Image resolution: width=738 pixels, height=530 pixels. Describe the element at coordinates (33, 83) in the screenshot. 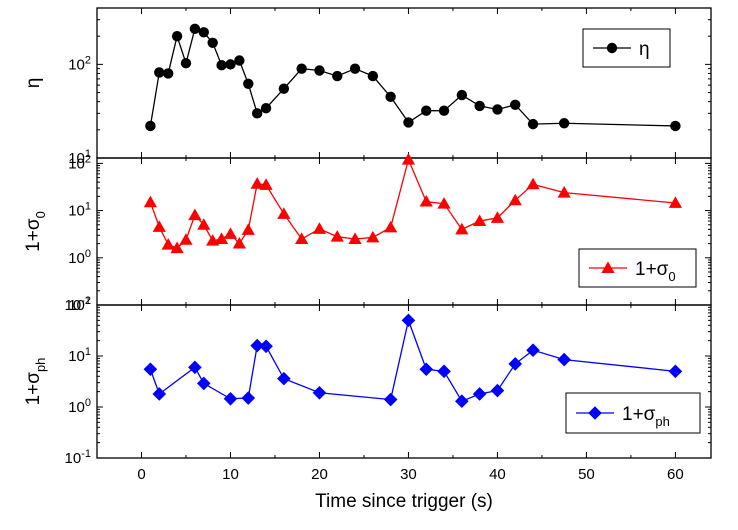

I see `y-axis-label: η` at that location.